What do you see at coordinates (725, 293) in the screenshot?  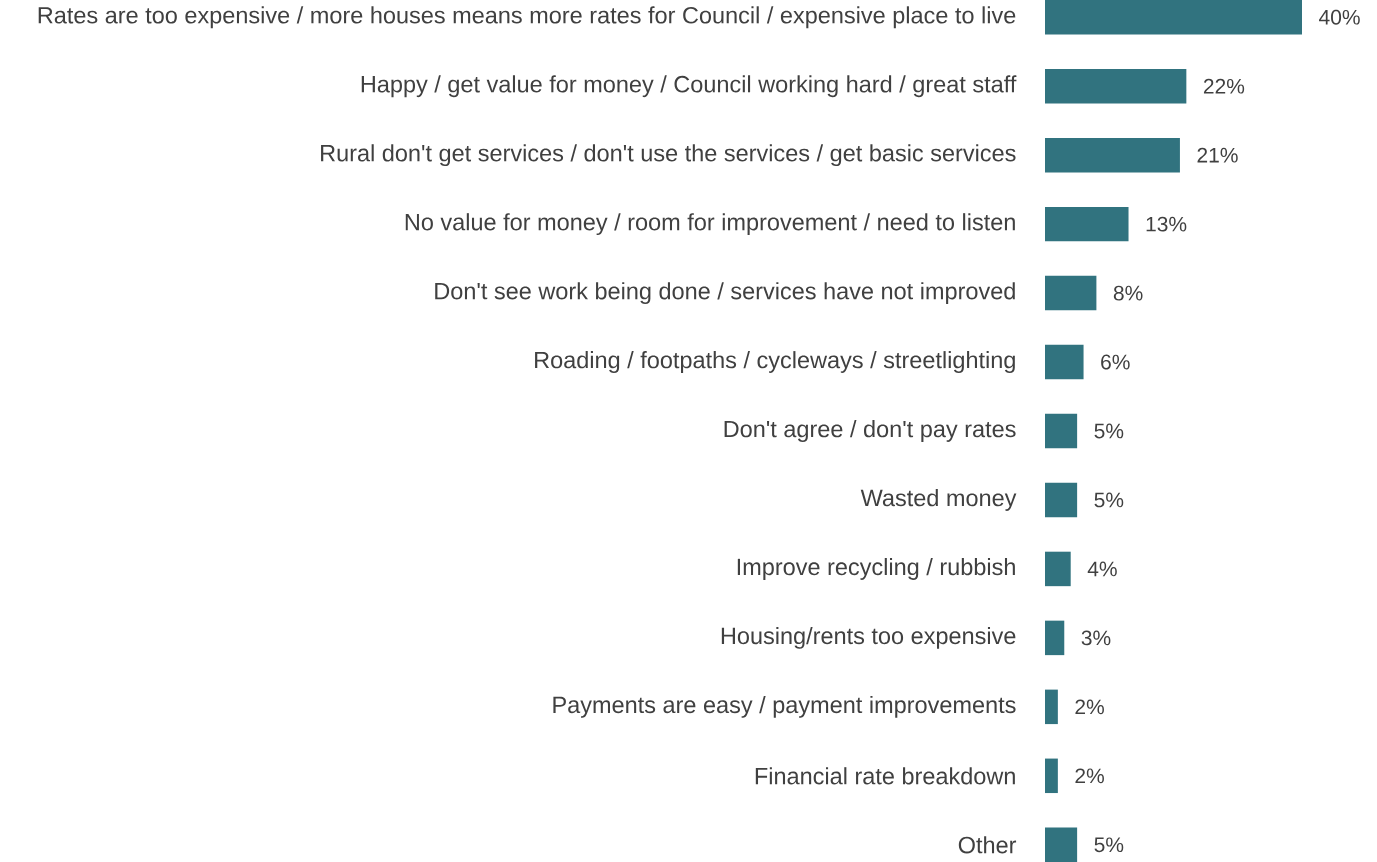 I see `y-tick-label: Don't see work being done / services have not improved` at bounding box center [725, 293].